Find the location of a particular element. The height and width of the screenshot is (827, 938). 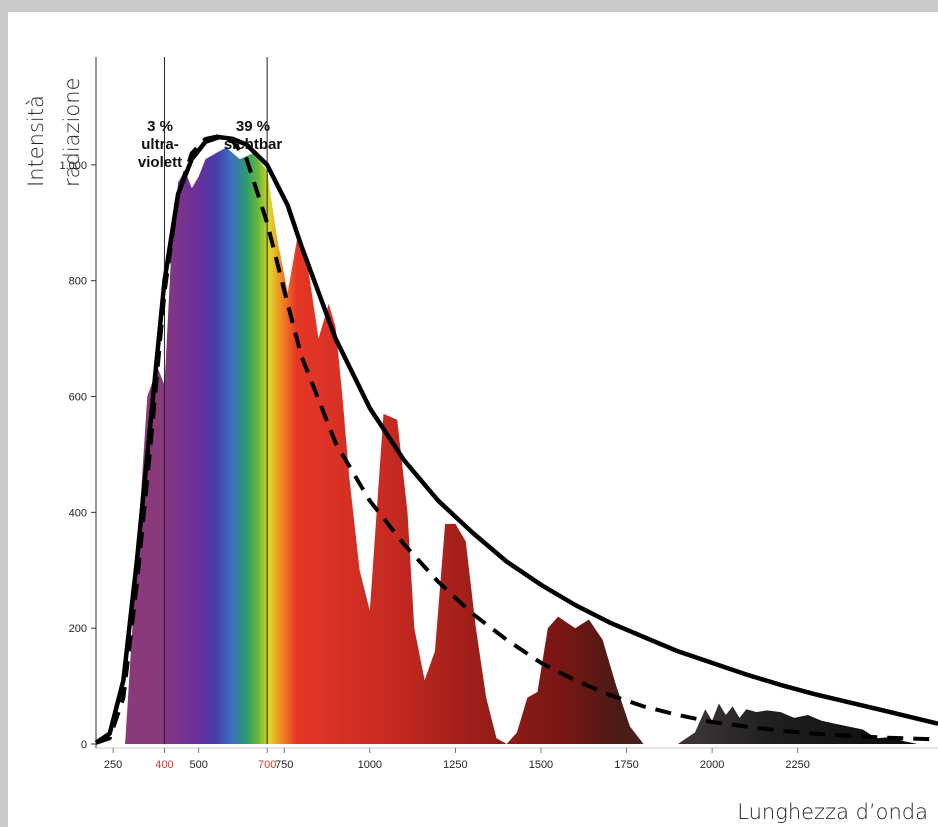

y-axis-label-line-2: radiazione is located at coordinates (72, 132).